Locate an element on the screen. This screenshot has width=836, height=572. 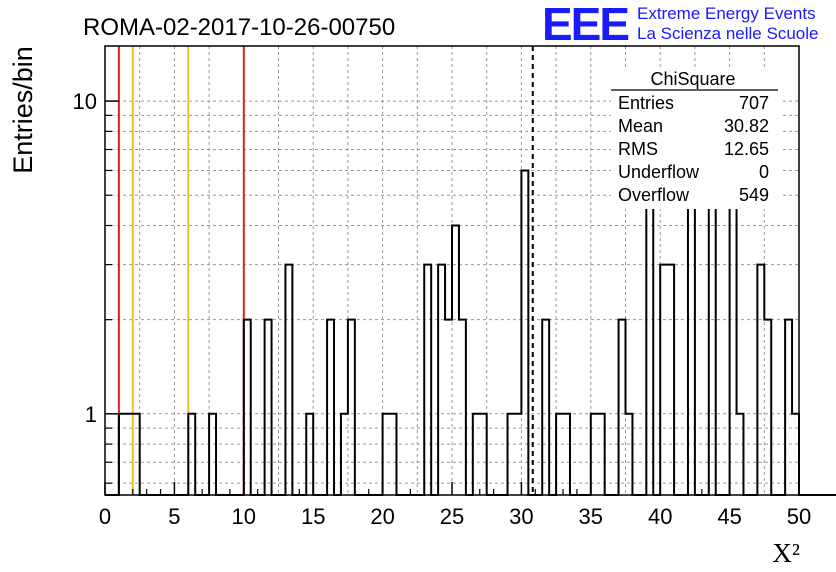
stats-value: 549 is located at coordinates (754, 195).